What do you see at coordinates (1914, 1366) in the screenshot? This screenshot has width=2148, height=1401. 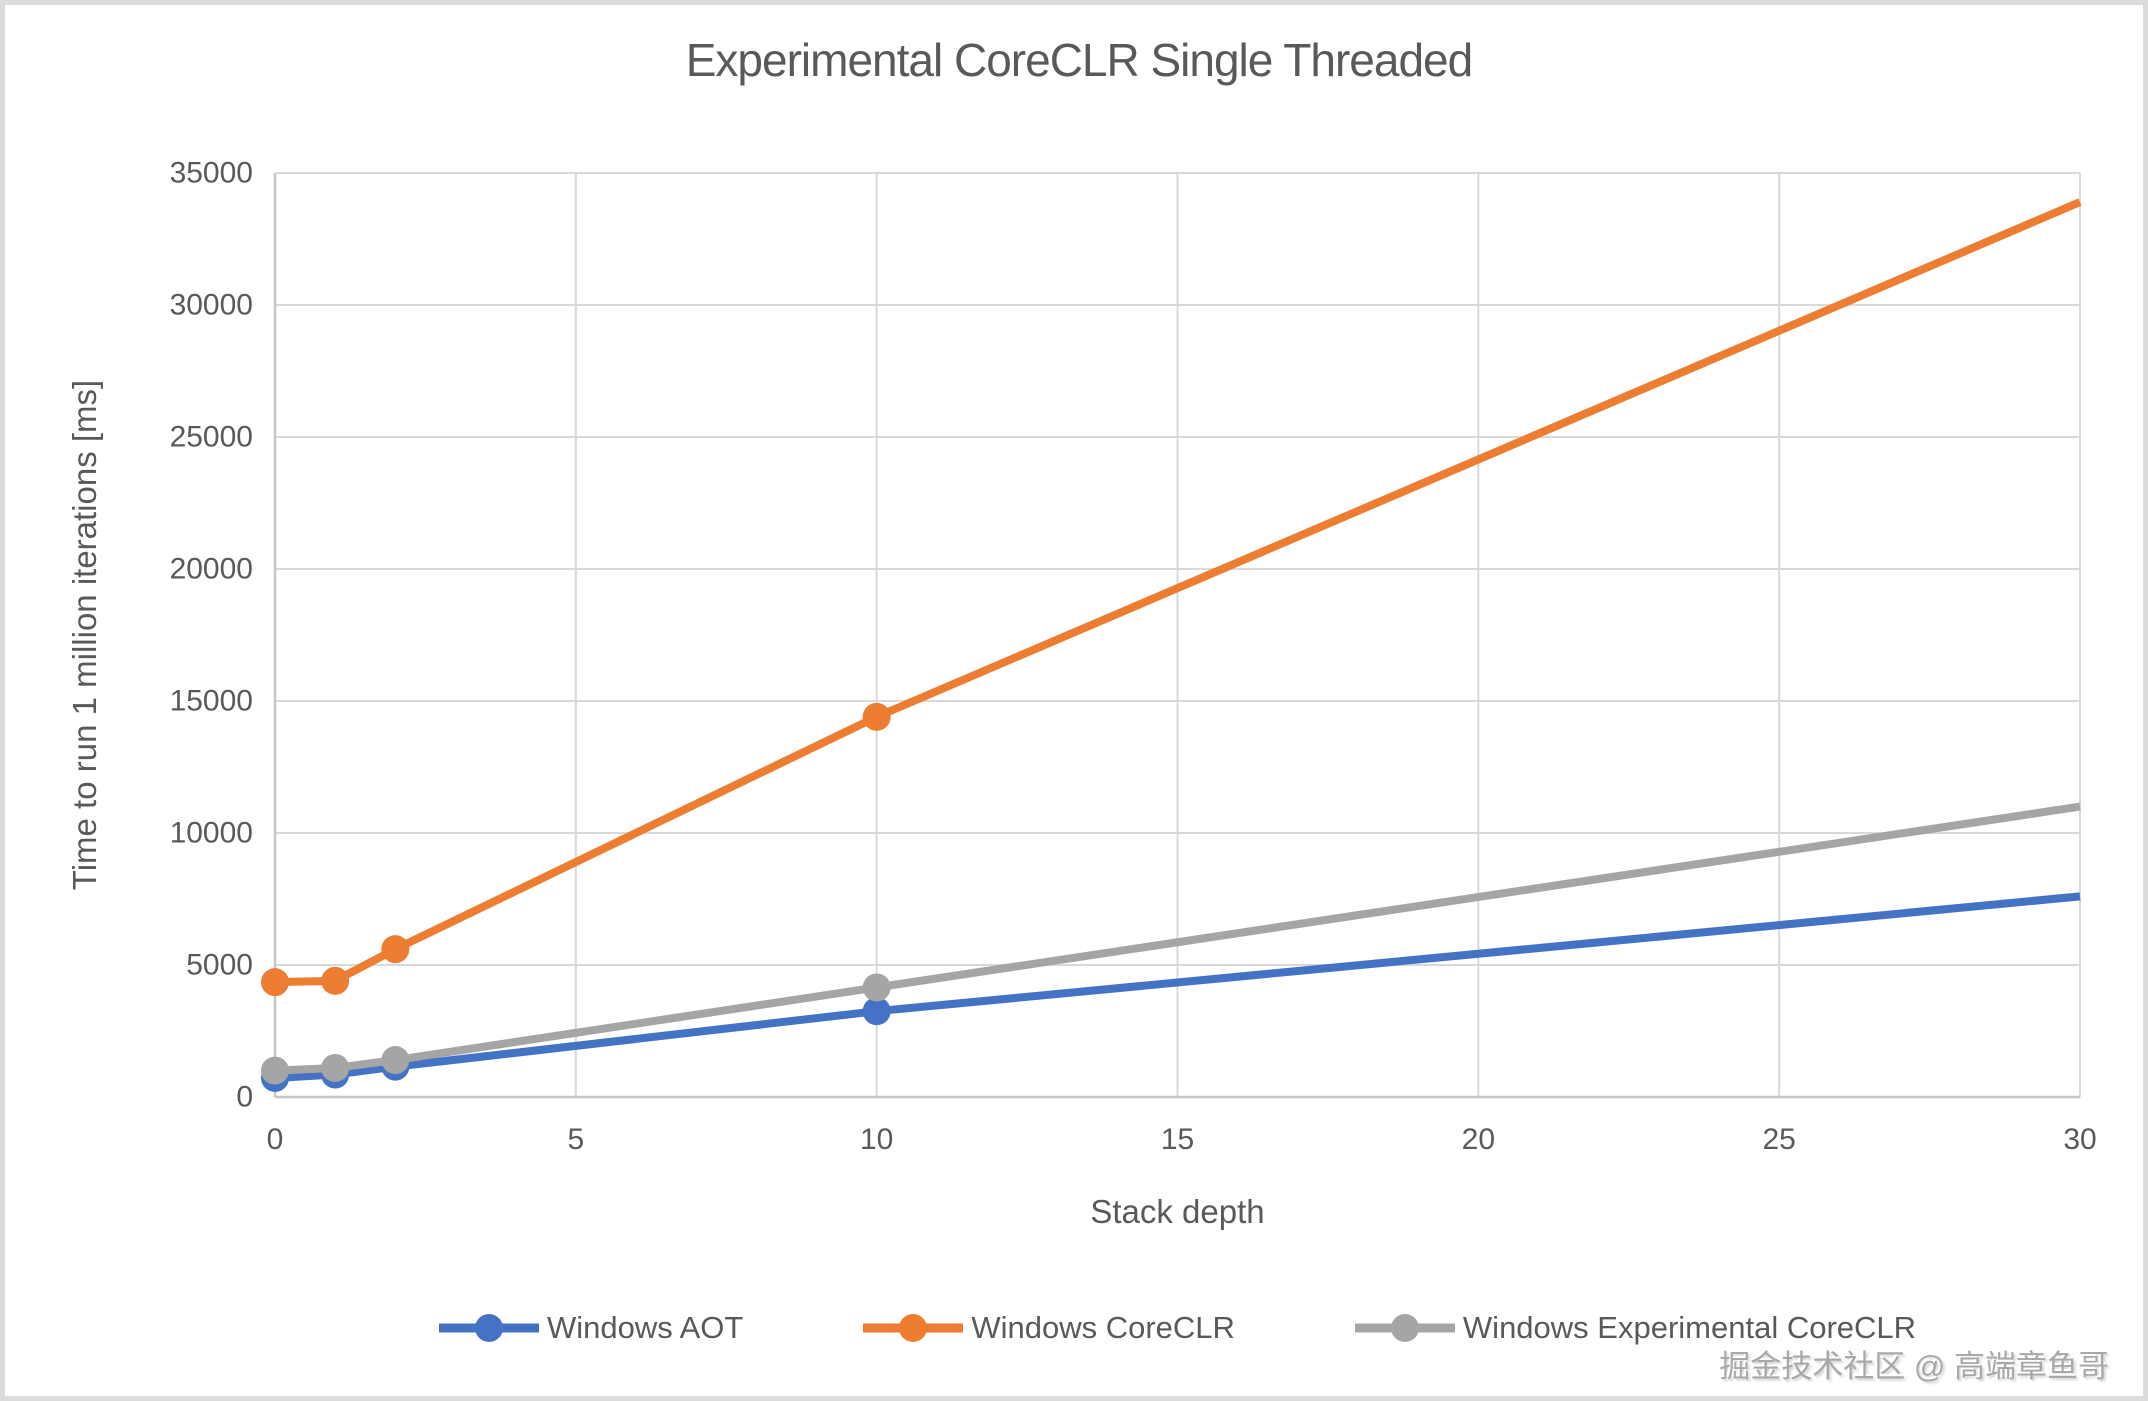 I see `watermark: 掘金技术社区 @ 高端章鱼哥` at bounding box center [1914, 1366].